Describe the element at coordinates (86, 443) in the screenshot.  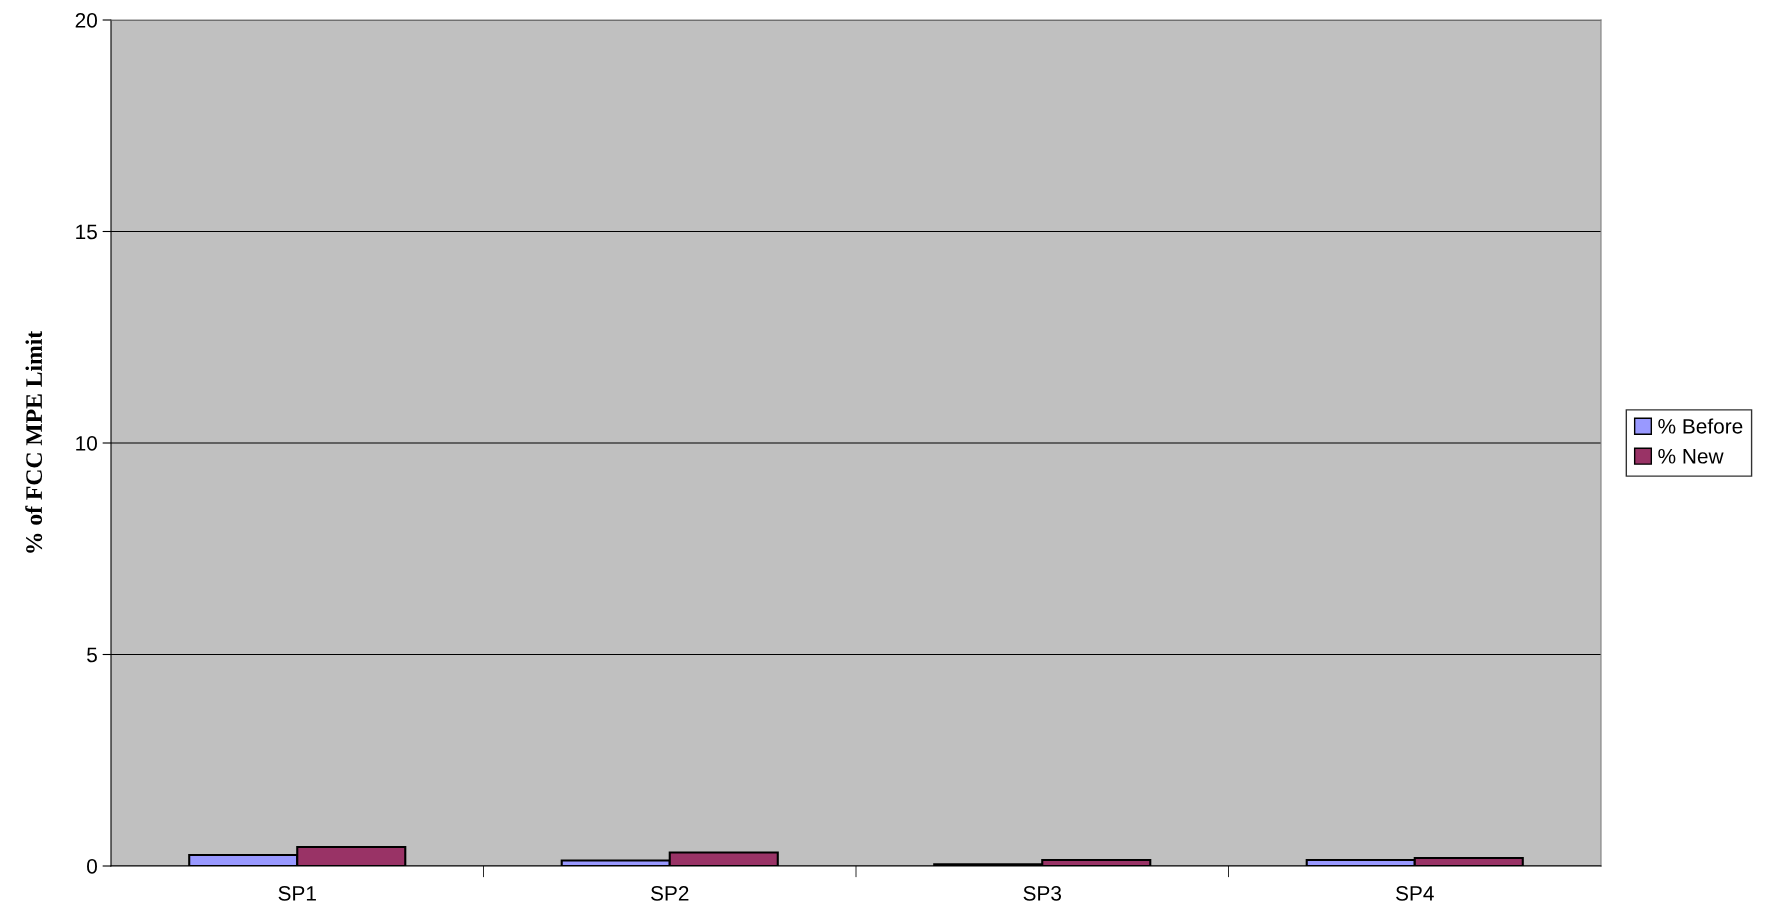
I see `y-tick-label: 10` at that location.